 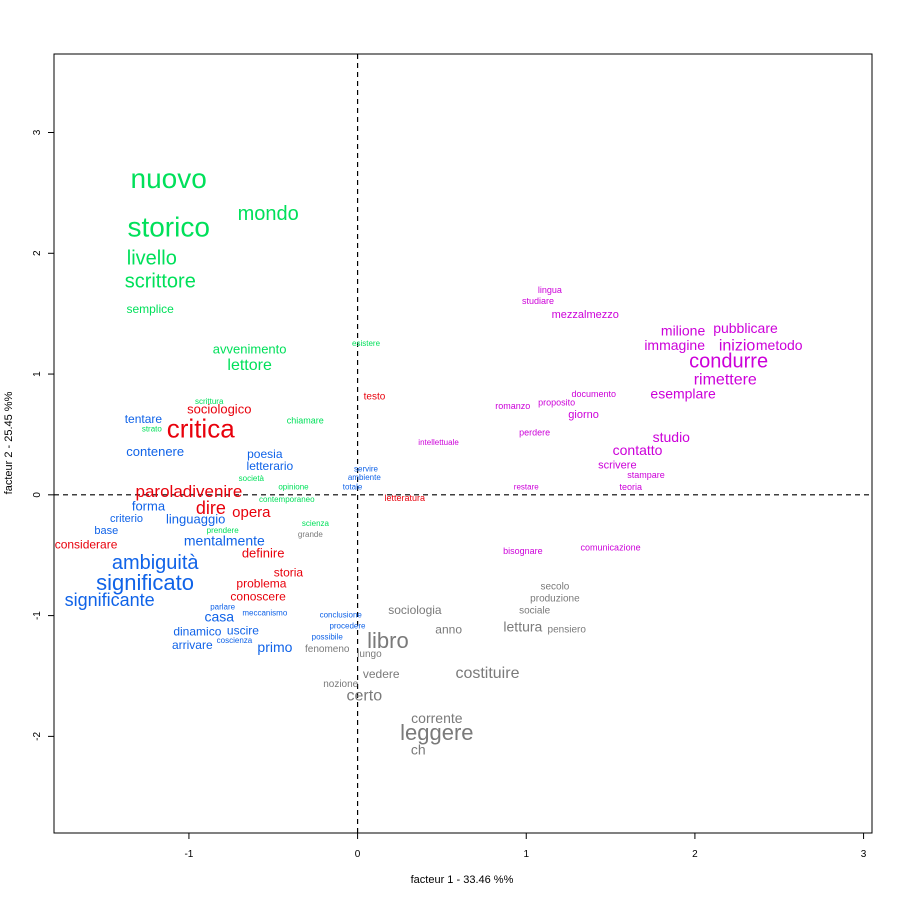 What do you see at coordinates (487, 673) in the screenshot?
I see `word-point-costituire: costituire` at bounding box center [487, 673].